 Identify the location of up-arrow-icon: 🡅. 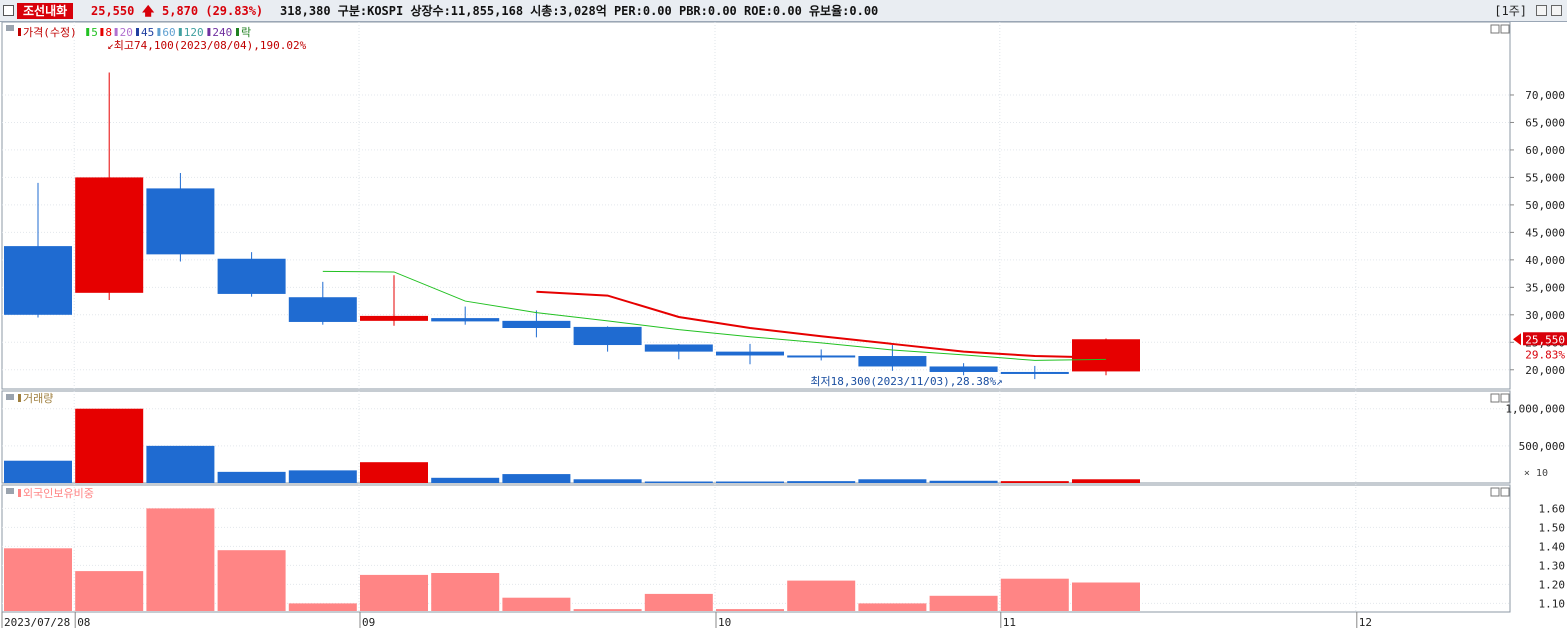
(148, 11).